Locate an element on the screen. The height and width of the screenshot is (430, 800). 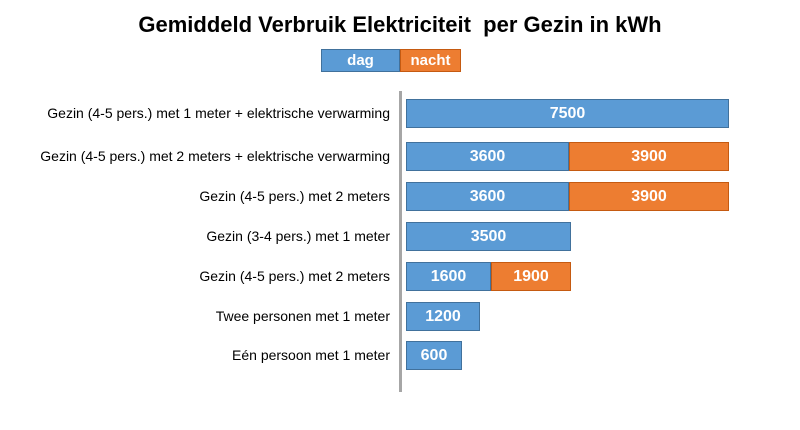
chart-row: Eén persoon met 1 meter 600 is located at coordinates (400, 355).